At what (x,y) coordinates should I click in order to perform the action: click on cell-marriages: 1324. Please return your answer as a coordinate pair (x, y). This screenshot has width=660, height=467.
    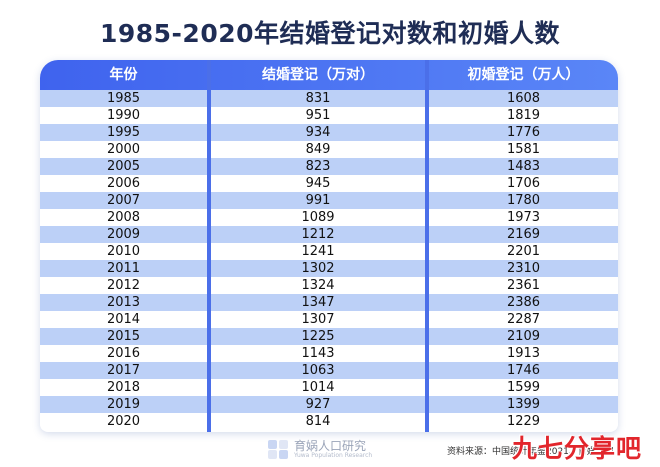
    Looking at the image, I should click on (318, 285).